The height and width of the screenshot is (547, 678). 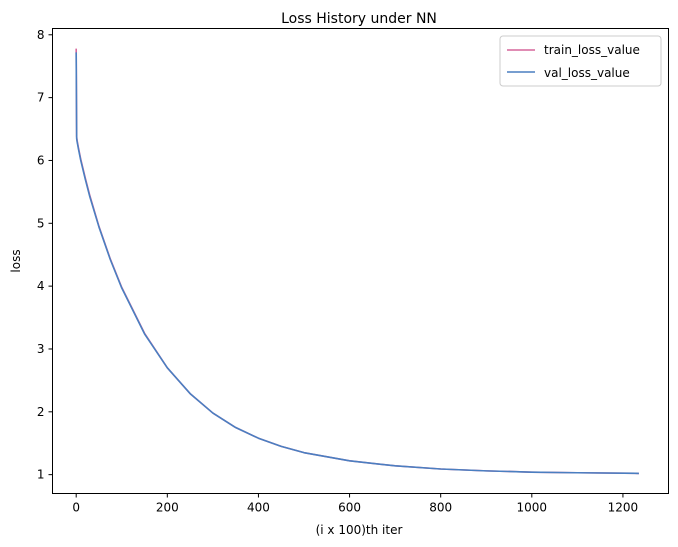 I want to click on x-axis-label: (i x 100)th iter, so click(x=359, y=530).